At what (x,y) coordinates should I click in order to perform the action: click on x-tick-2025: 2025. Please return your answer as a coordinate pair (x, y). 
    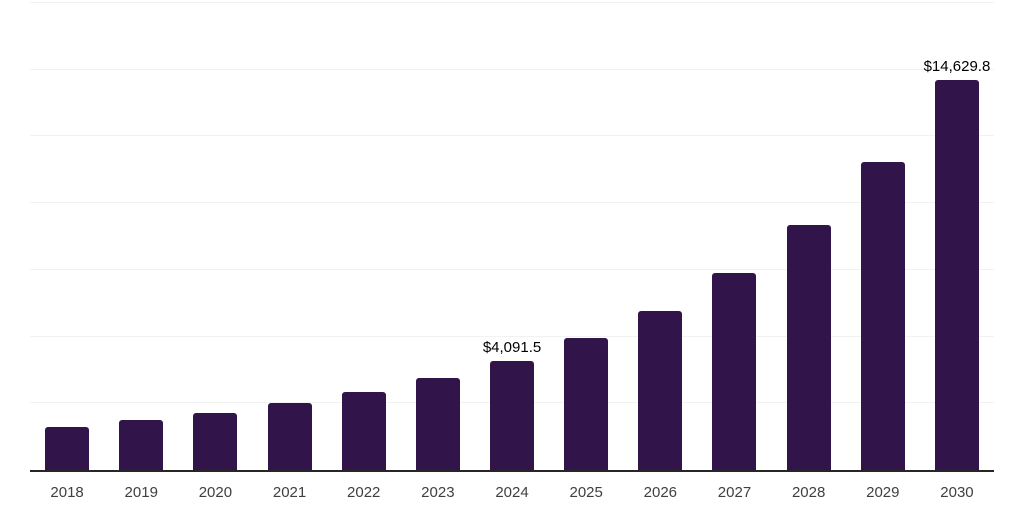
    Looking at the image, I should click on (586, 492).